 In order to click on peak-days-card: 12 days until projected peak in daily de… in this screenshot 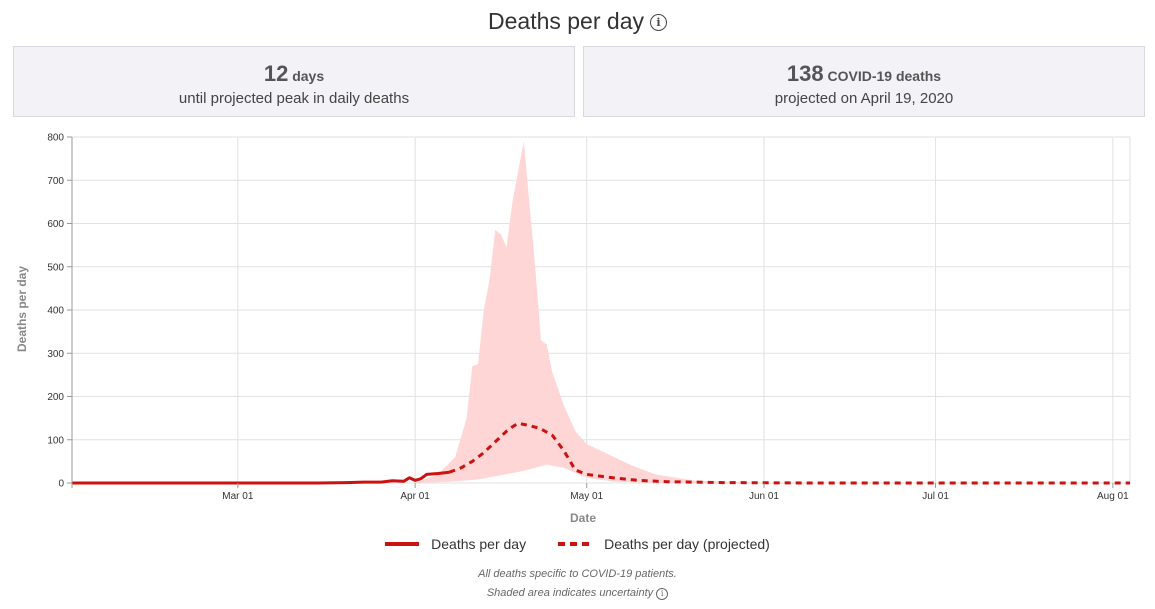, I will do `click(294, 81)`.